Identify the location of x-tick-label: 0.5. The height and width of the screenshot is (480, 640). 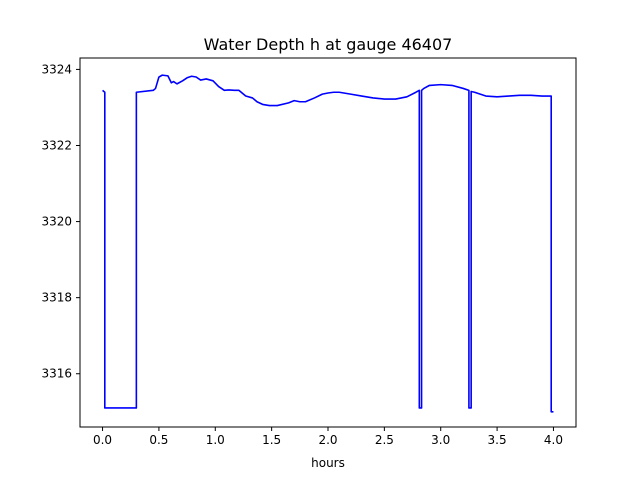
(158, 440).